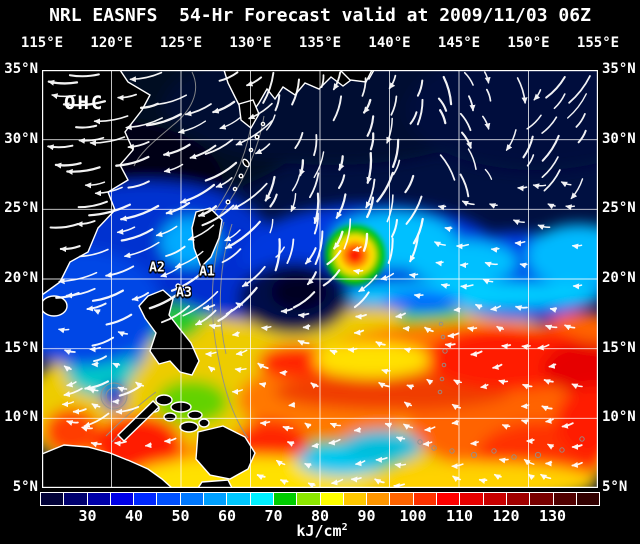 The width and height of the screenshot is (640, 544). What do you see at coordinates (366, 516) in the screenshot?
I see `colorbar-tick-label: 90` at bounding box center [366, 516].